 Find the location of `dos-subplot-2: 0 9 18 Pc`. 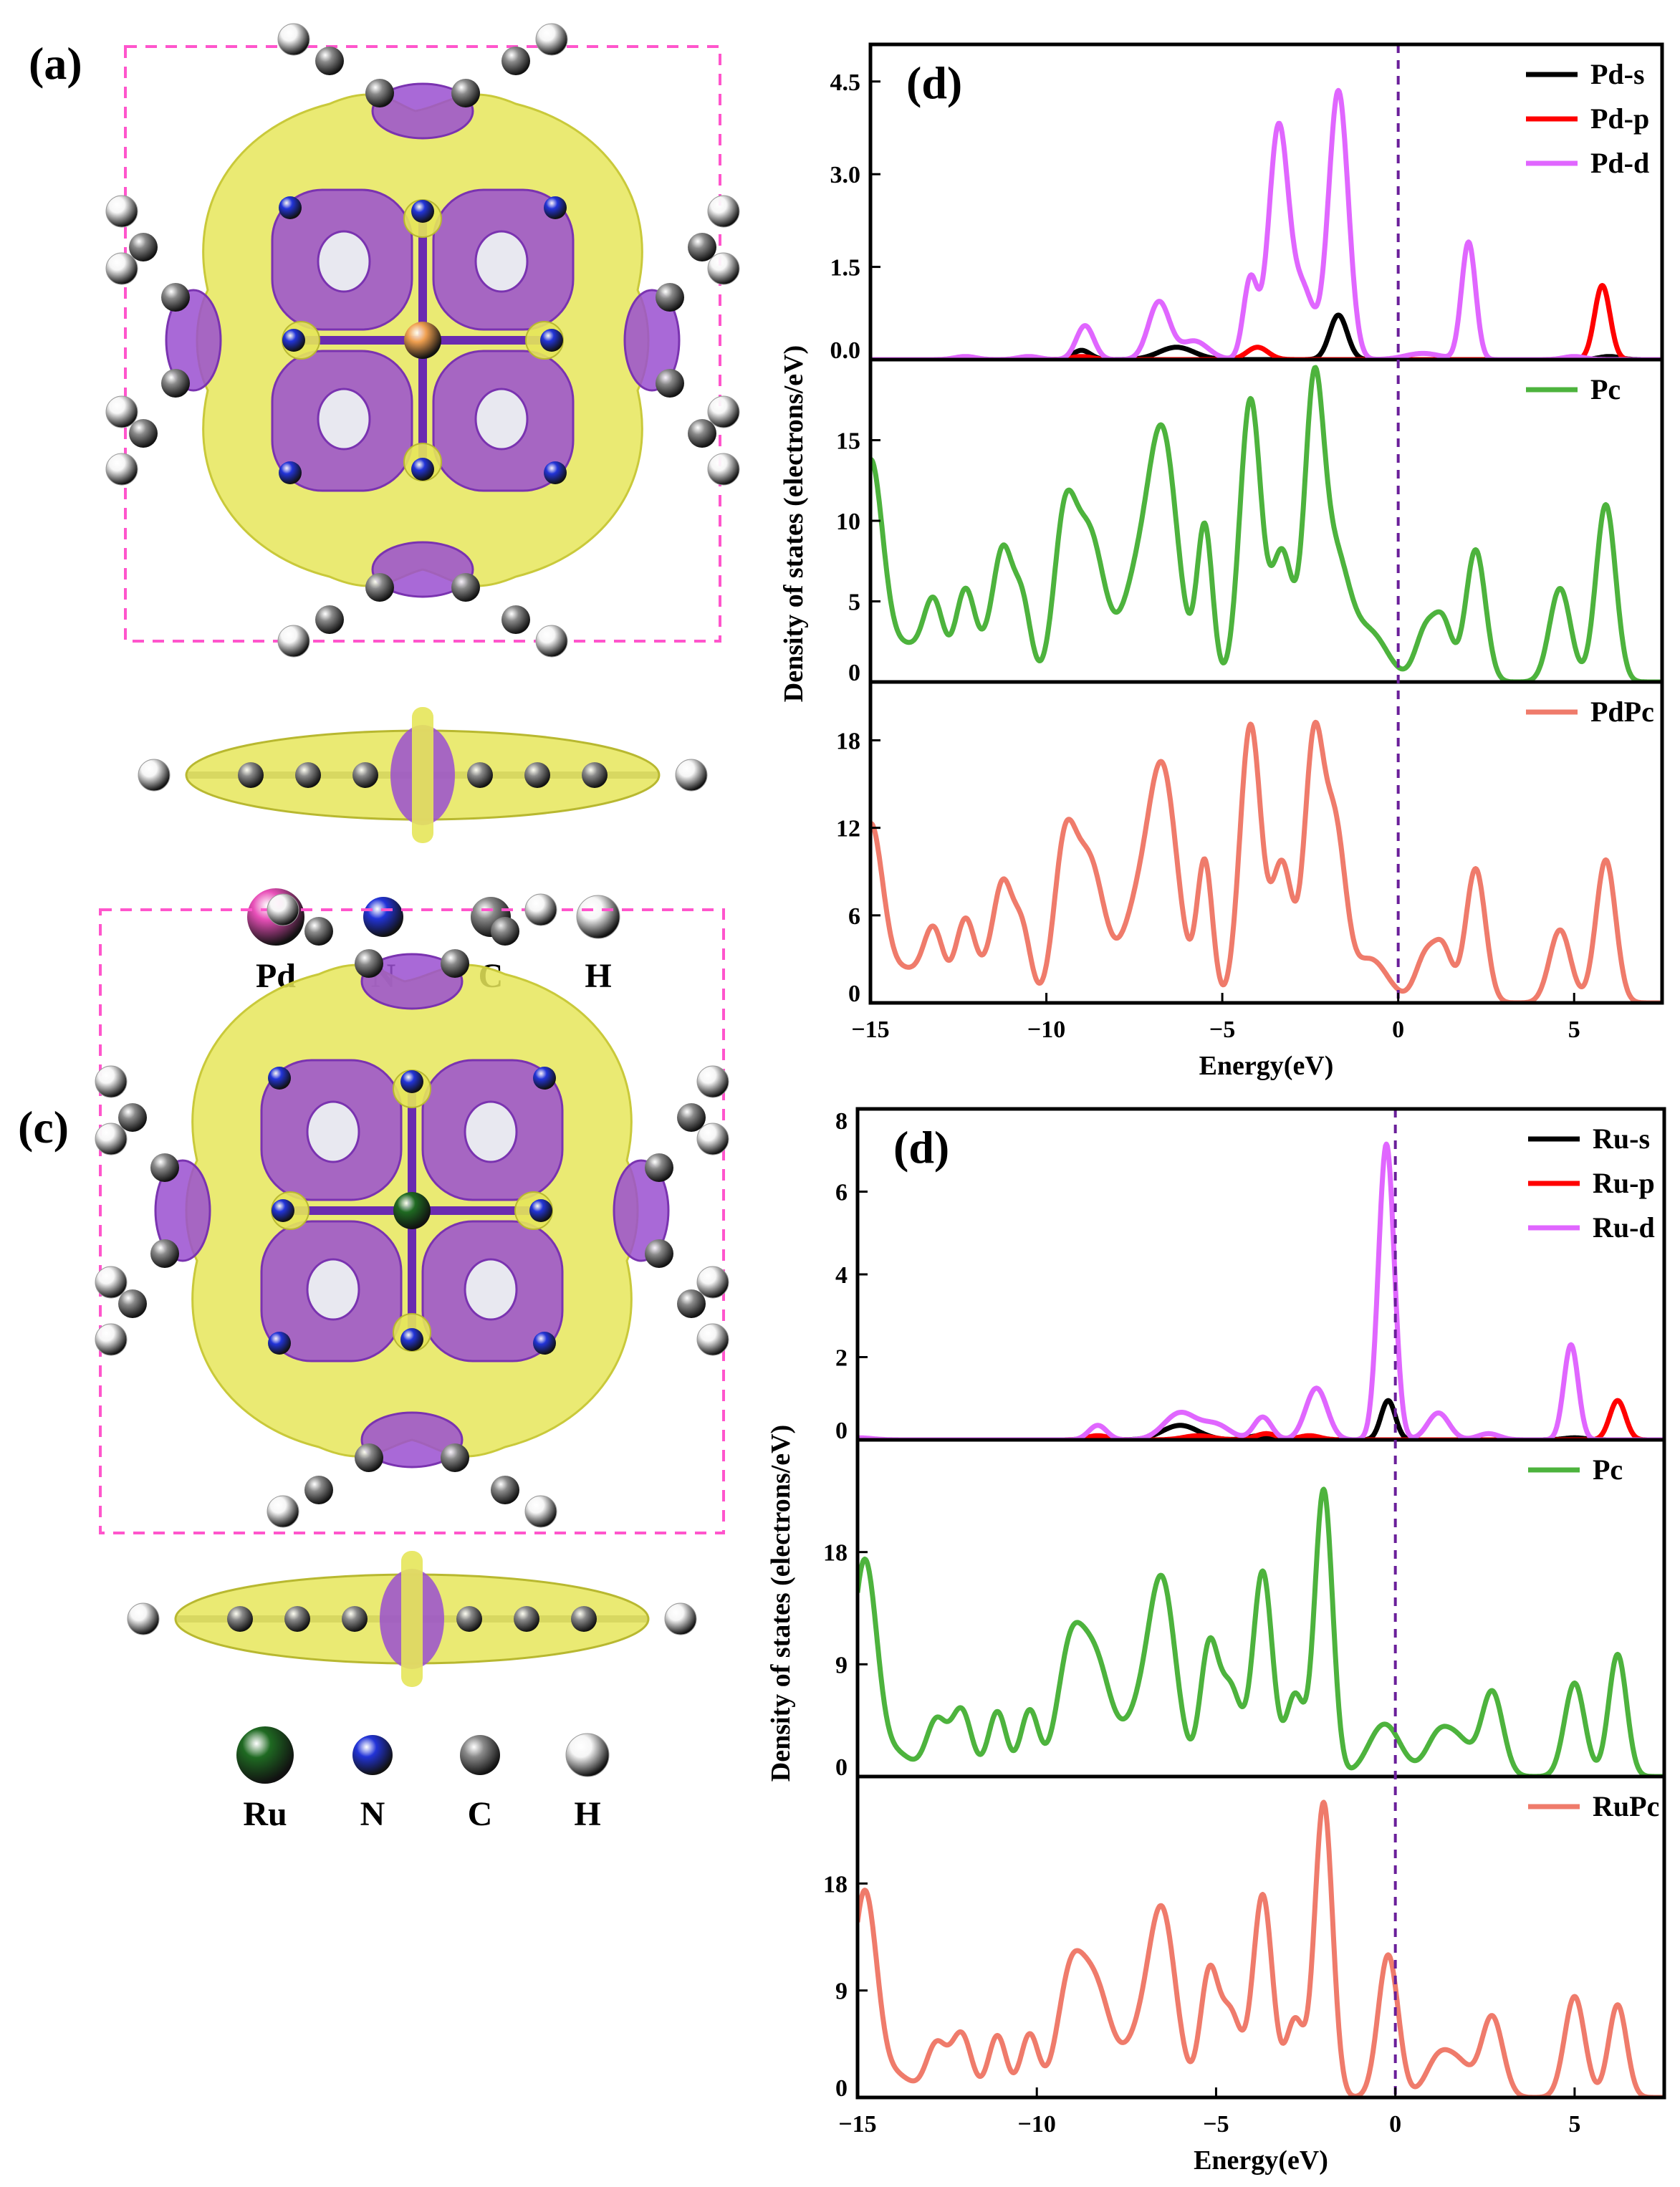

dos-subplot-2: 0 9 18 Pc is located at coordinates (1243, 1609).